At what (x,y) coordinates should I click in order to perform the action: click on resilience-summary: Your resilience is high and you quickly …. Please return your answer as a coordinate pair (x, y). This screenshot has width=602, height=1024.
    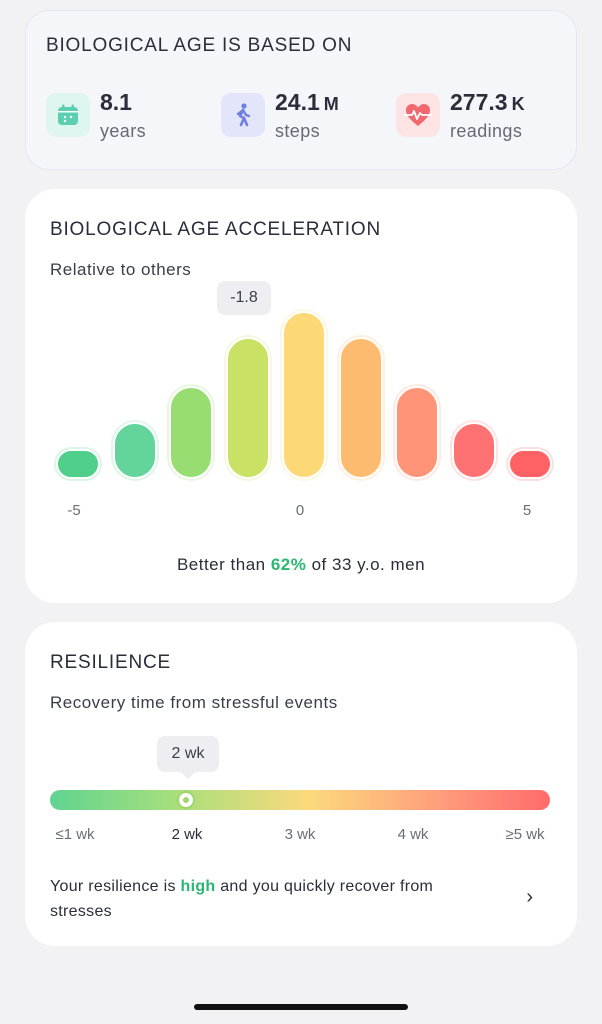
    Looking at the image, I should click on (242, 899).